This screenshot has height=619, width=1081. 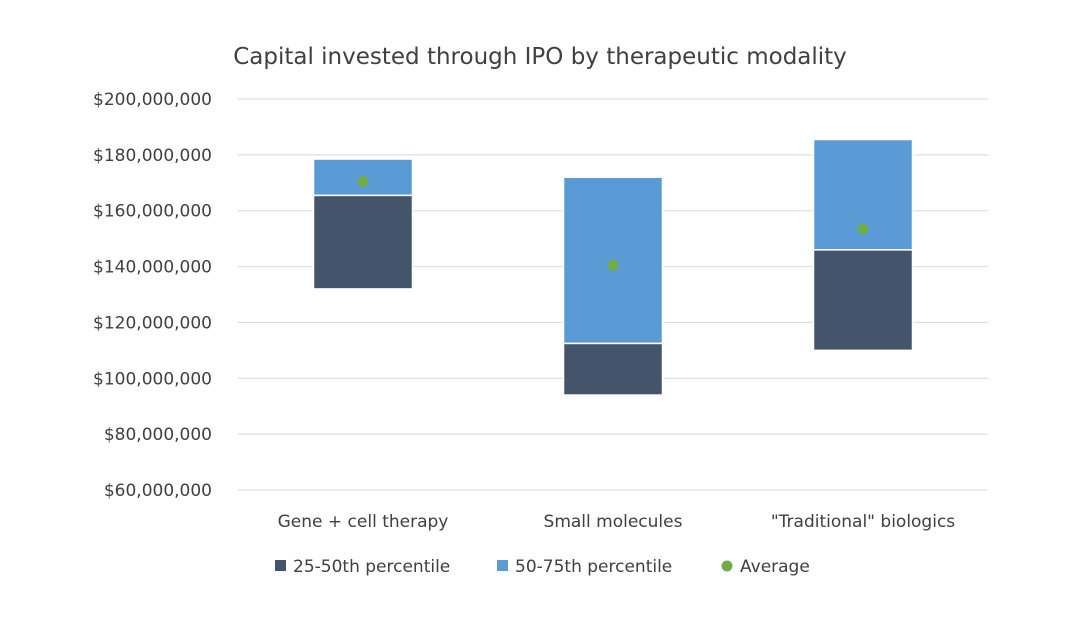 I want to click on y-tick-label: $60,000,000, so click(x=158, y=491).